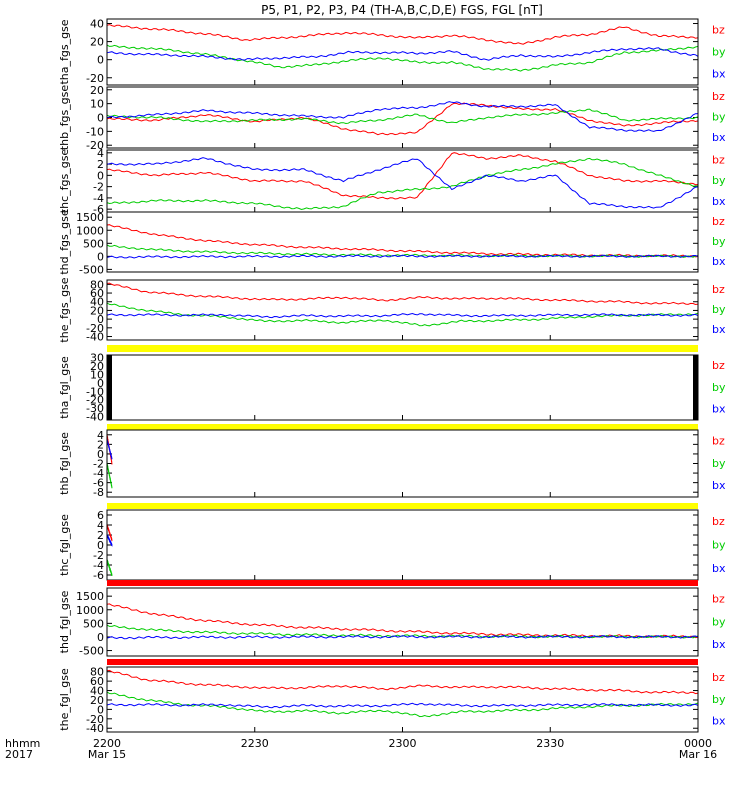  What do you see at coordinates (402, 176) in the screenshot?
I see `series-bz-thc_fgs_gse` at bounding box center [402, 176].